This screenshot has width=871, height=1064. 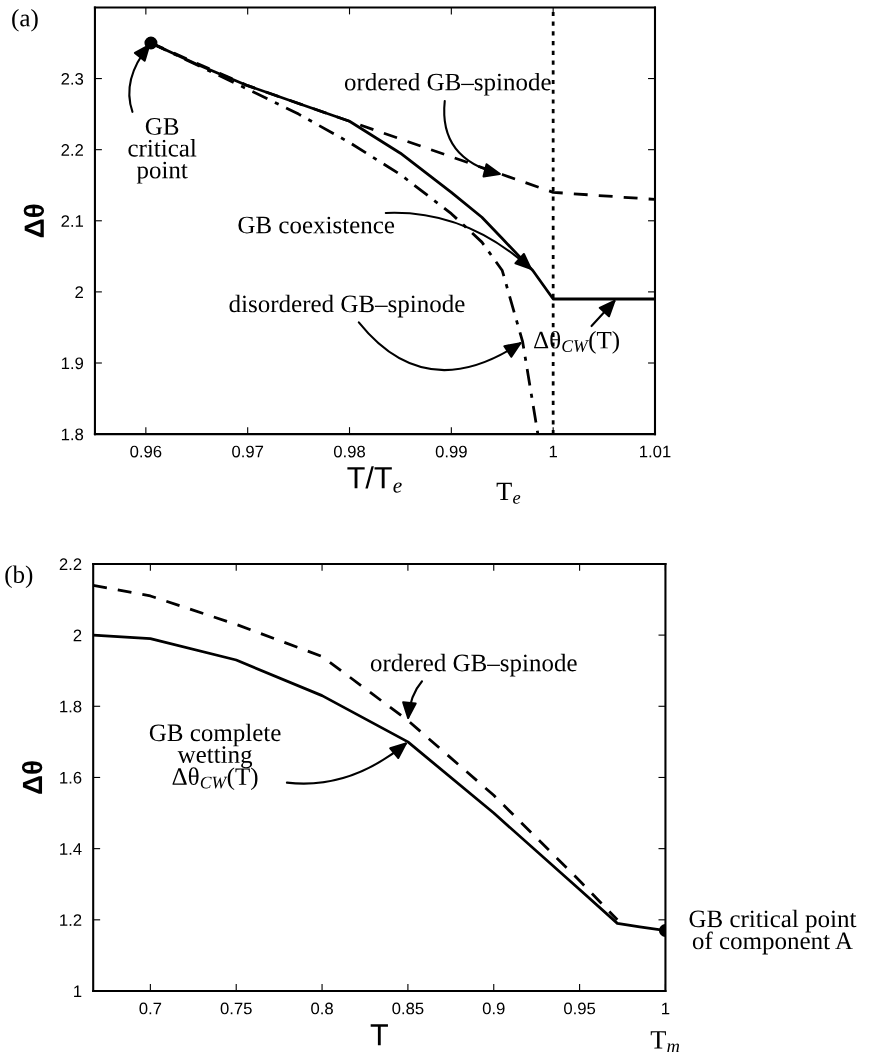 What do you see at coordinates (349, 451) in the screenshot?
I see `x-tick-label: 0.98` at bounding box center [349, 451].